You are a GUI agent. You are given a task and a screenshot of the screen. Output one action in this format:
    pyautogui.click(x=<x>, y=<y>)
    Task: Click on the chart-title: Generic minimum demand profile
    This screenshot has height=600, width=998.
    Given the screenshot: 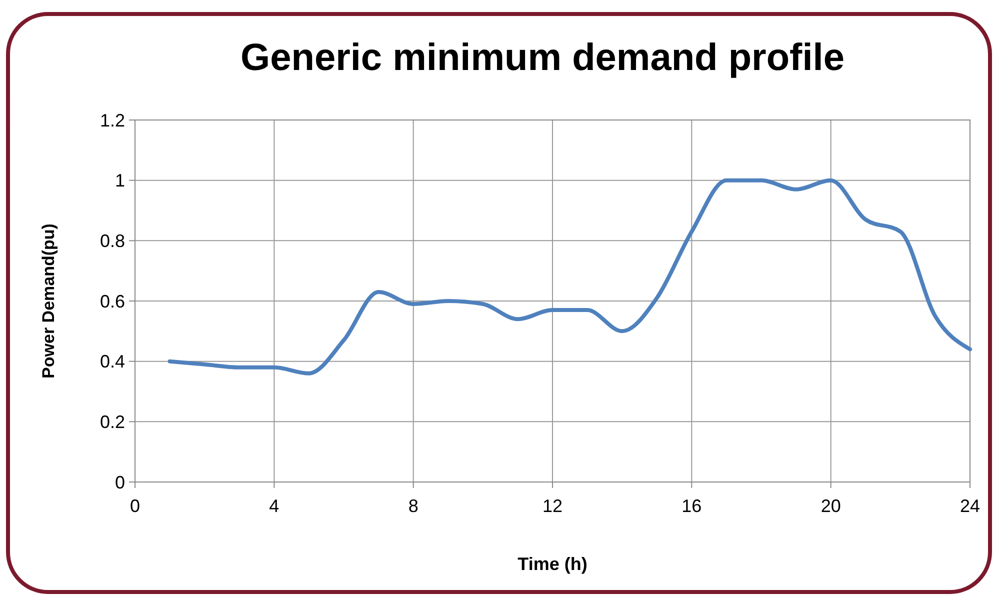 What is the action you would take?
    pyautogui.click(x=542, y=58)
    